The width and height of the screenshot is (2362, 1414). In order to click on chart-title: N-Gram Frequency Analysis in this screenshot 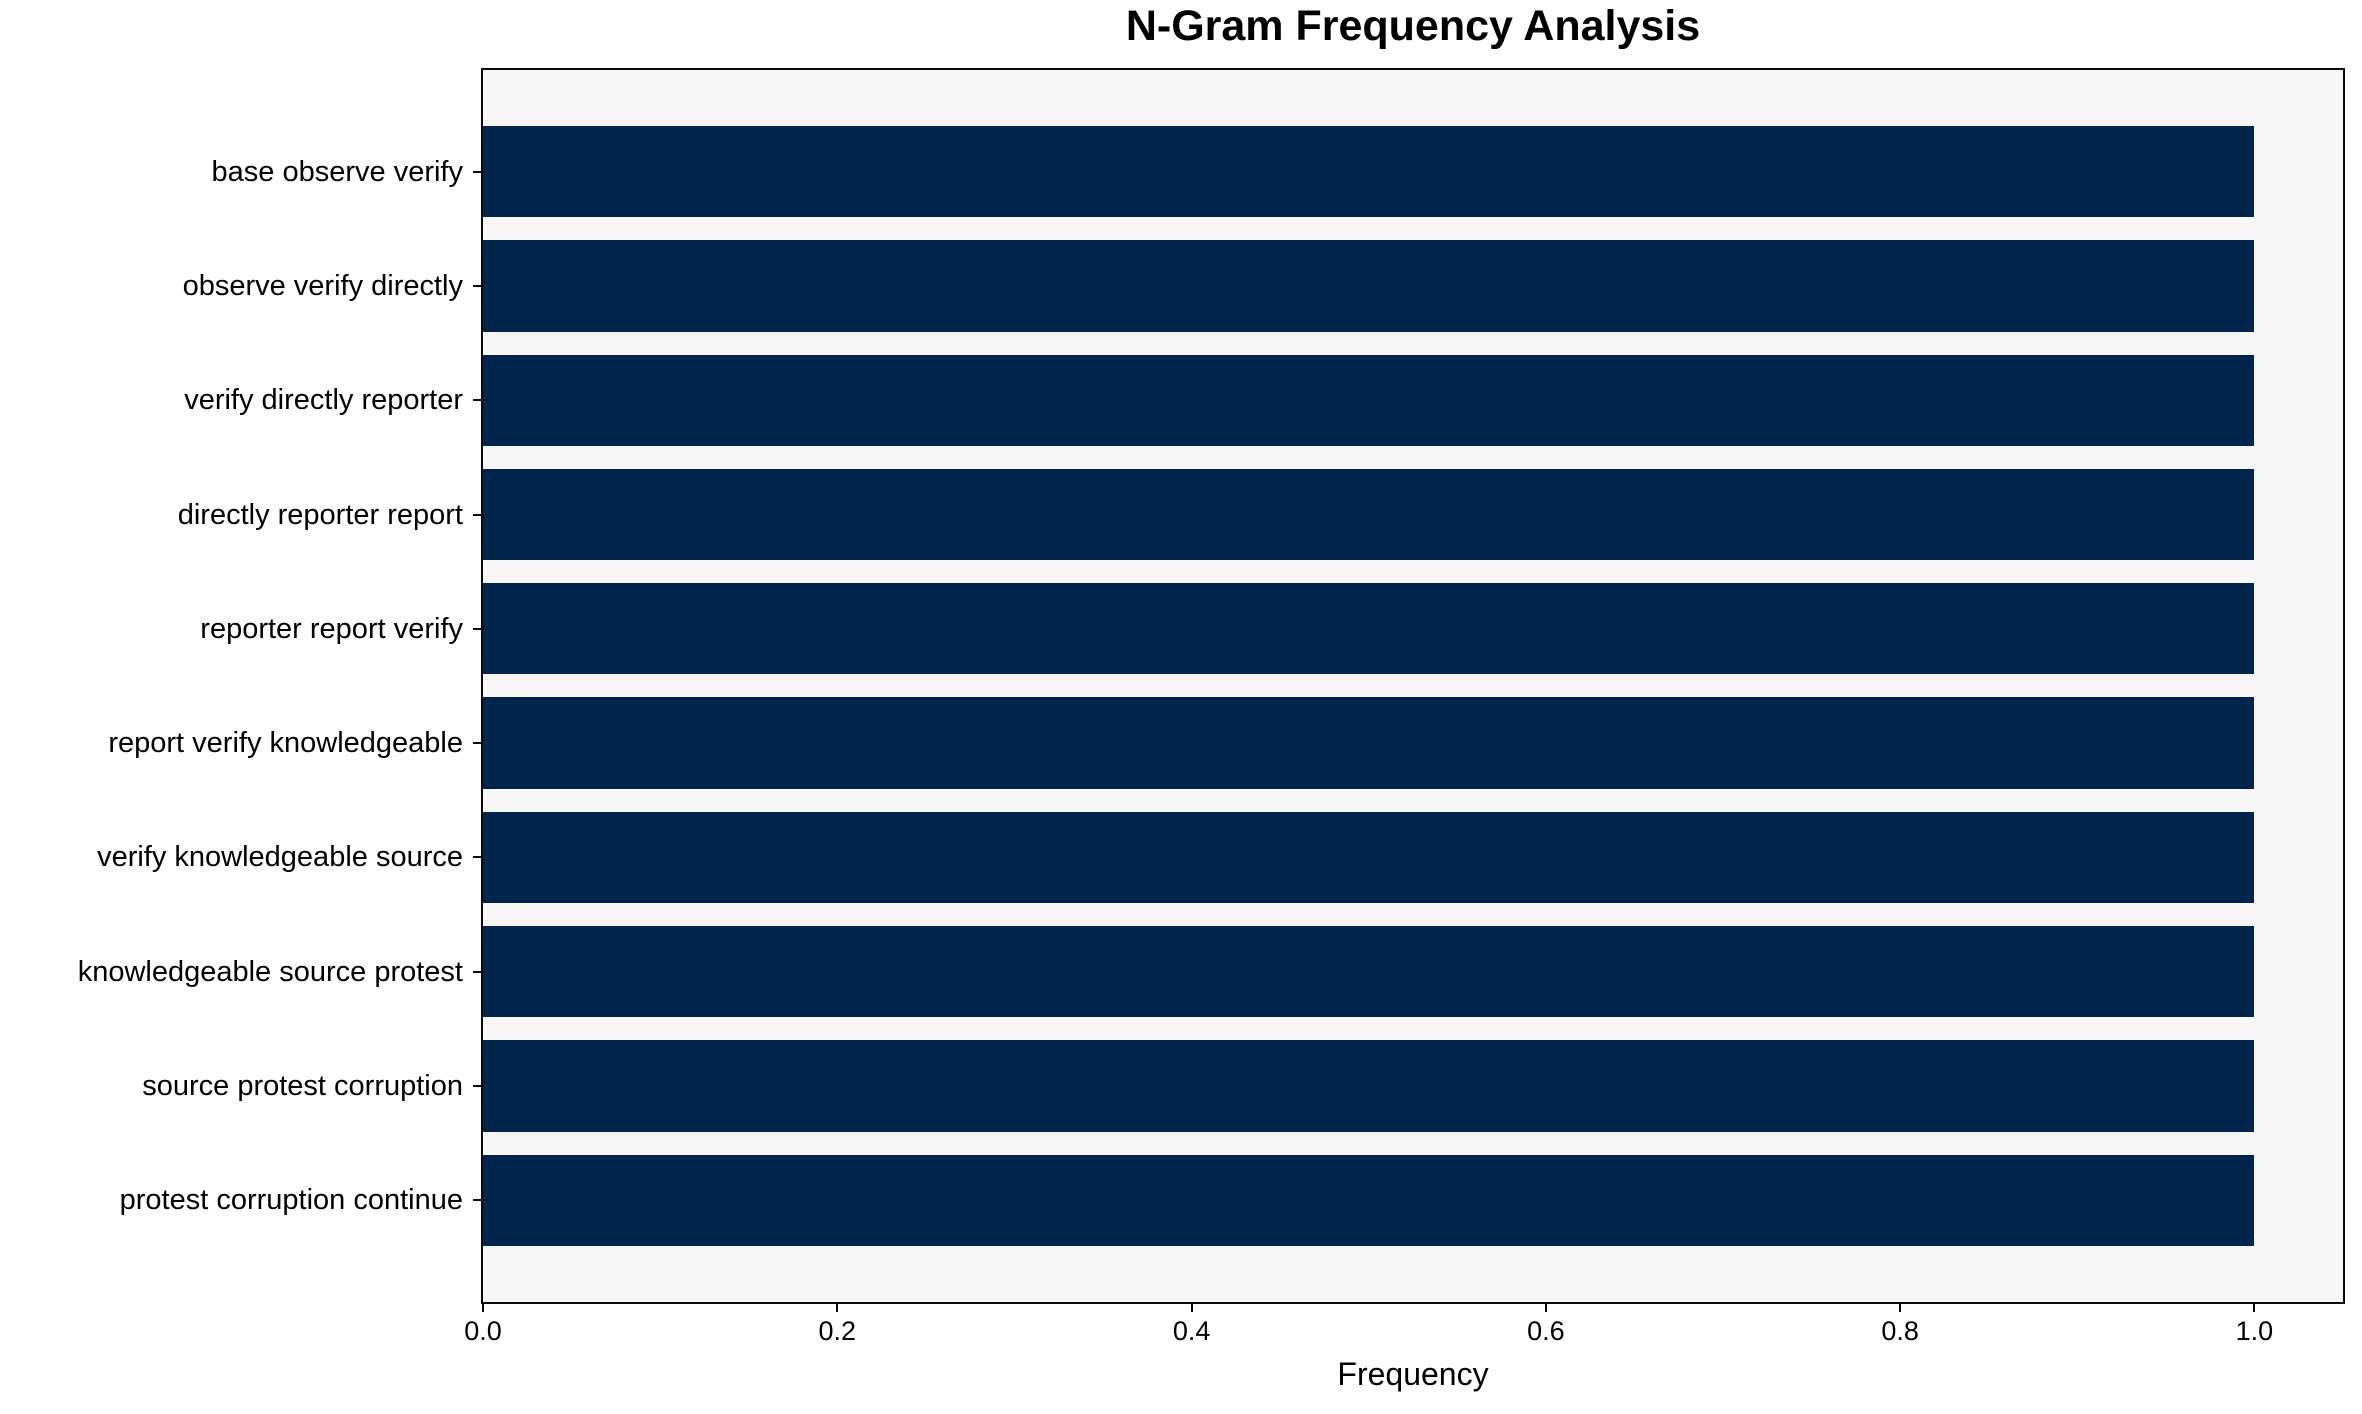, I will do `click(1413, 26)`.